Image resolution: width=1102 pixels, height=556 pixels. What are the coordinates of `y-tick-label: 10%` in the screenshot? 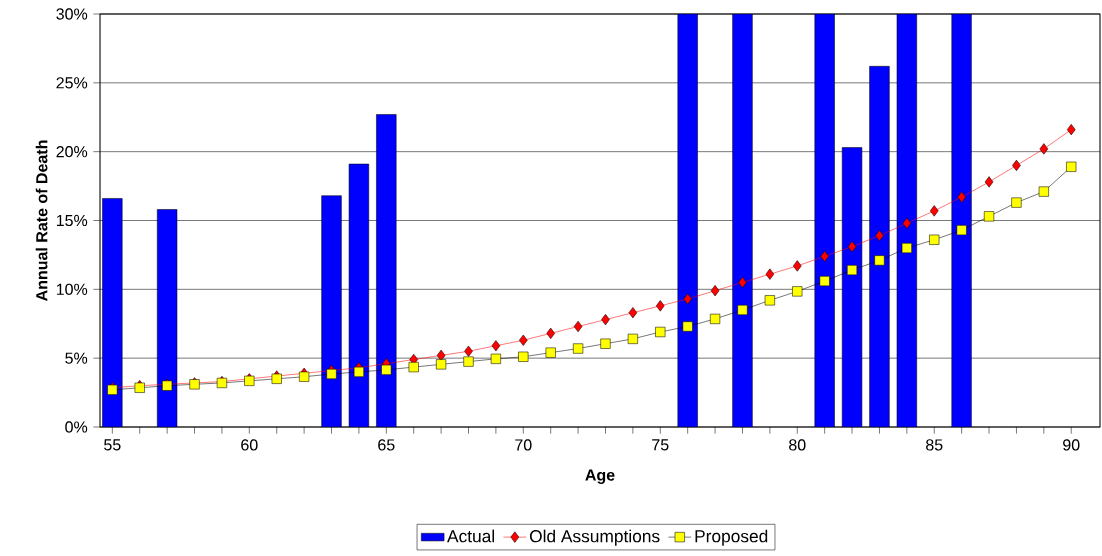 It's located at (72, 289).